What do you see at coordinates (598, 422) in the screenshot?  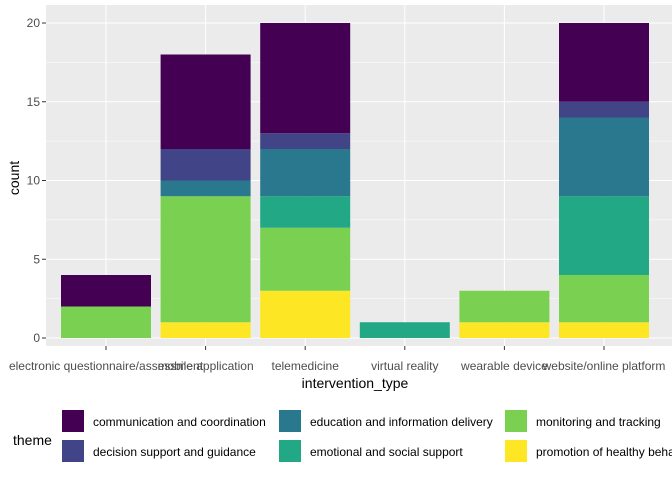 I see `legend-label: monitoring and tracking` at bounding box center [598, 422].